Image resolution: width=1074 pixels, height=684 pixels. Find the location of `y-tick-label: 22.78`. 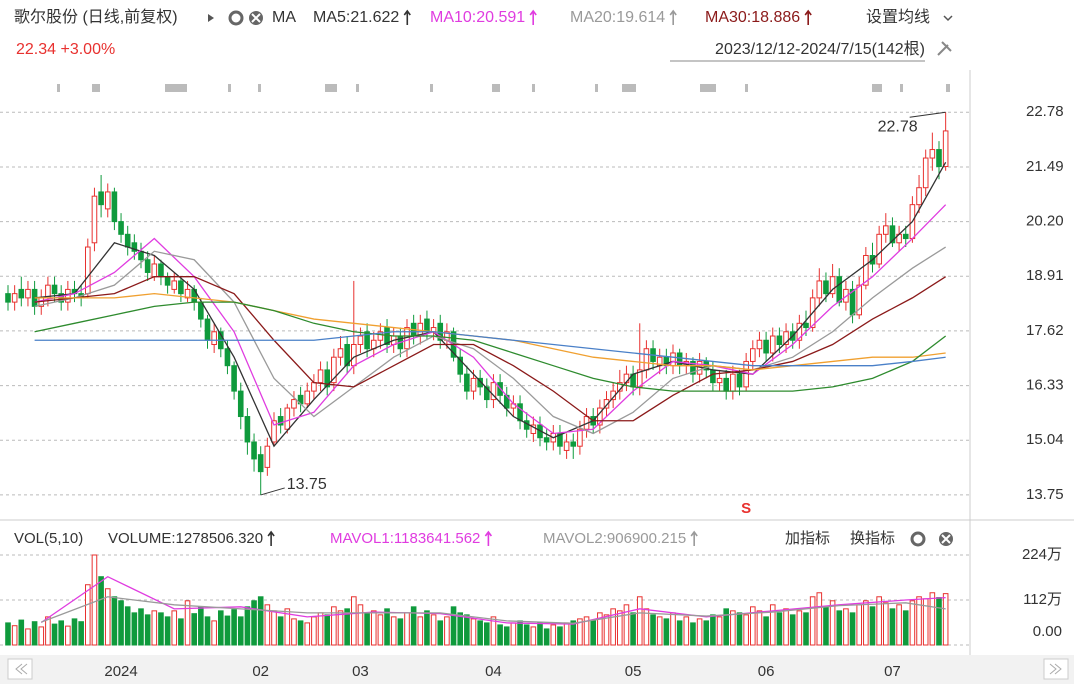

y-tick-label: 22.78 is located at coordinates (1045, 111).